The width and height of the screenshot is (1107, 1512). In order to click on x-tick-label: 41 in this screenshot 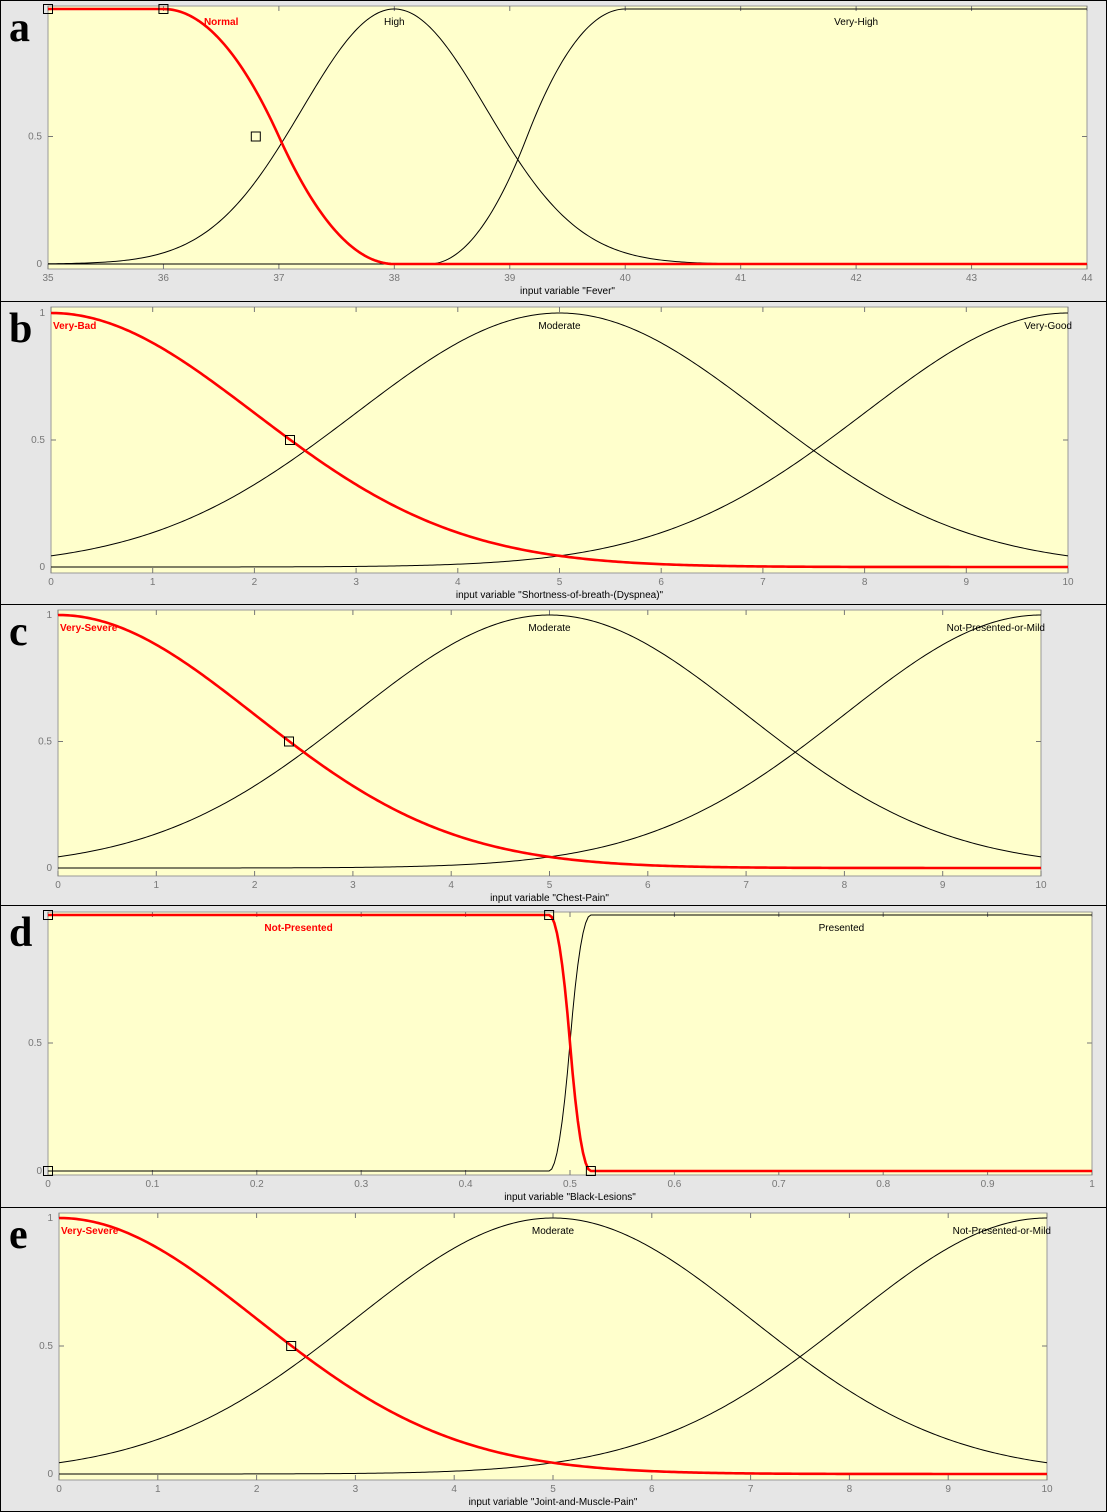, I will do `click(741, 278)`.